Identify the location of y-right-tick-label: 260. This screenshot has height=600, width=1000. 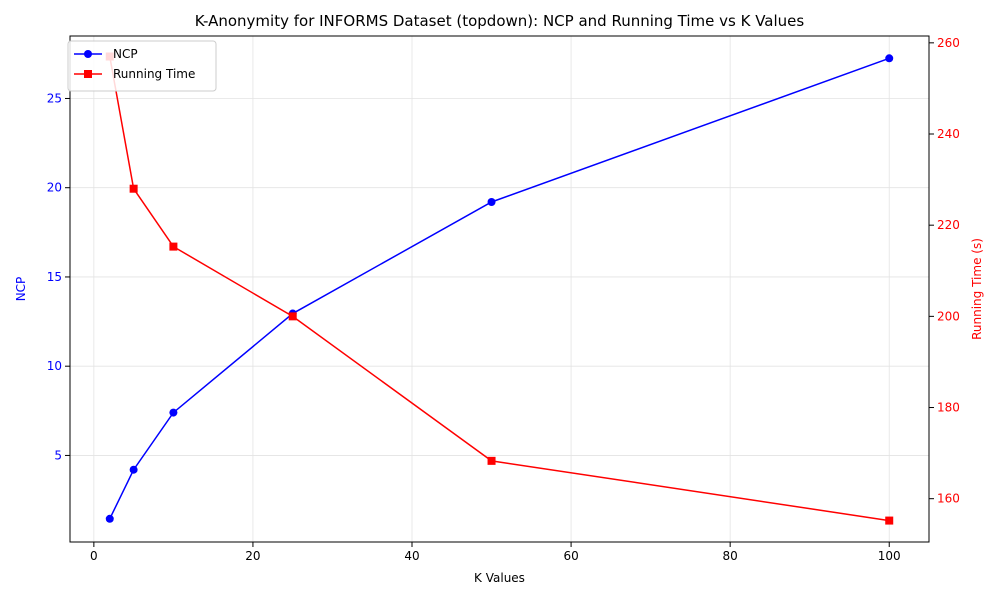
(948, 43).